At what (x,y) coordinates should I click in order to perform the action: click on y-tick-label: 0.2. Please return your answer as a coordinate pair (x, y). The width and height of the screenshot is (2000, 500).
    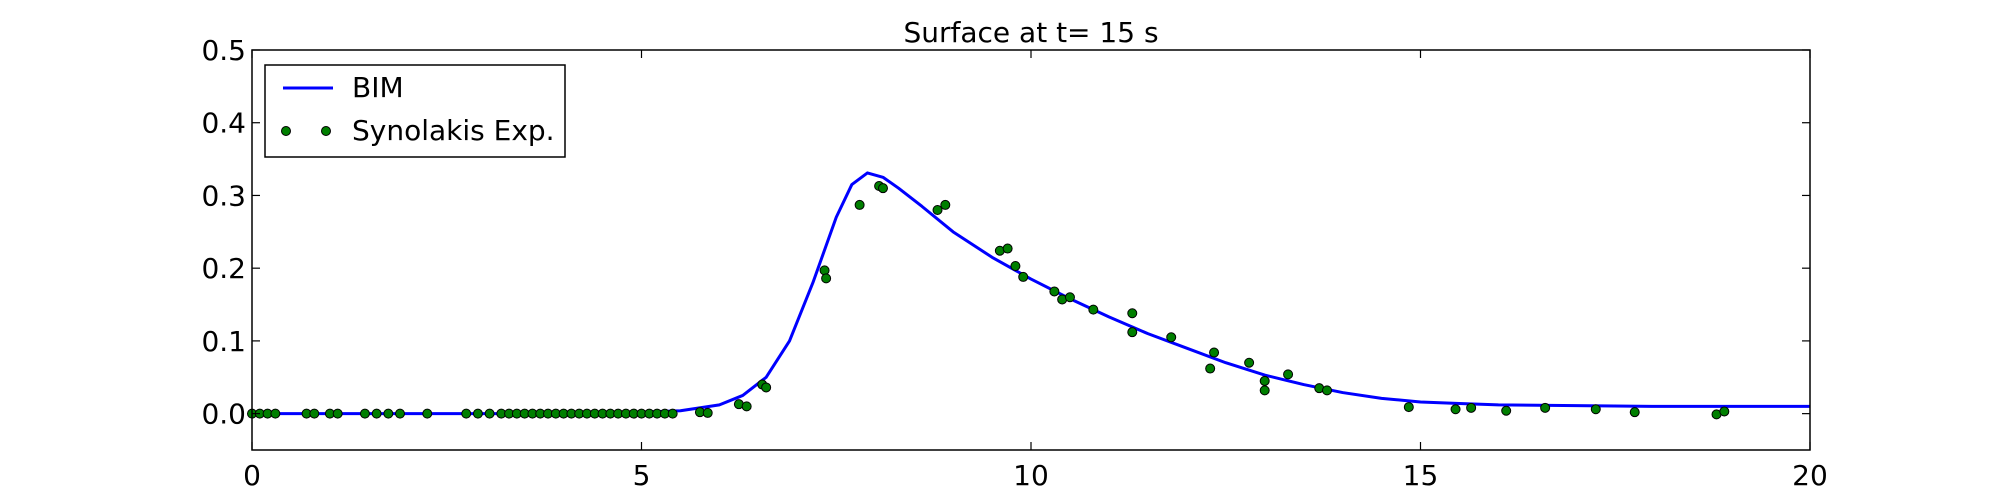
    Looking at the image, I should click on (223, 268).